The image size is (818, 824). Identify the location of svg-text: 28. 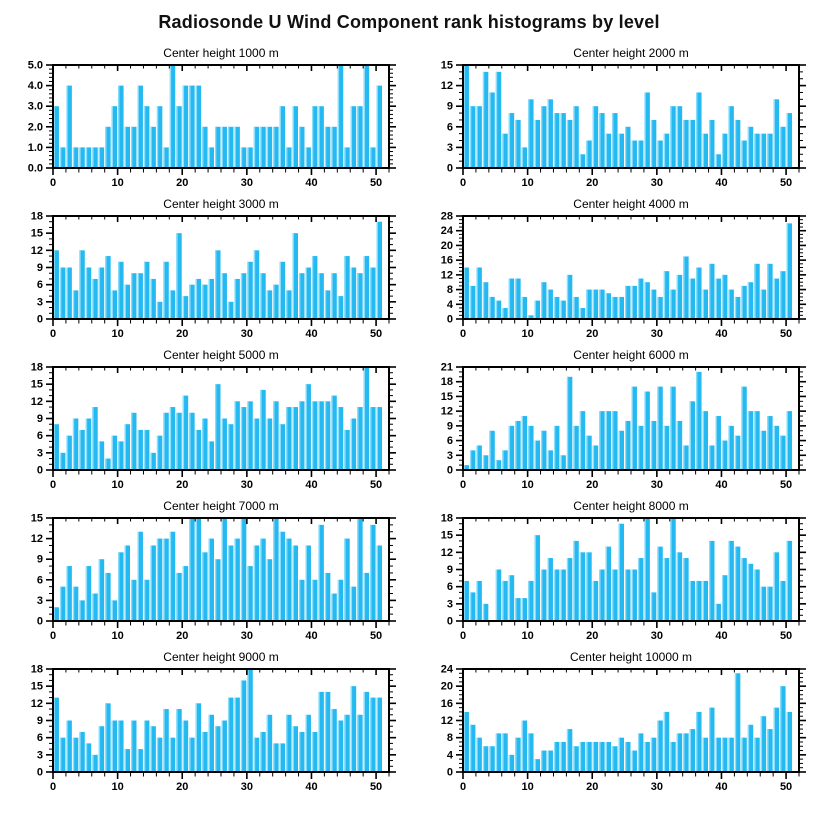
(447, 217).